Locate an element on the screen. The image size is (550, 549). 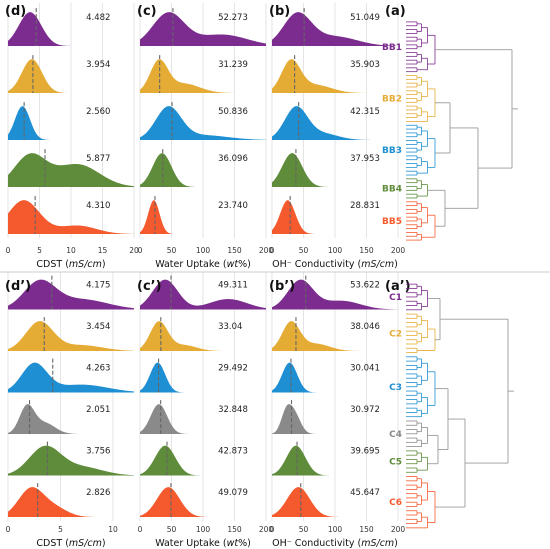
panel-label: (c) is located at coordinates (147, 11).